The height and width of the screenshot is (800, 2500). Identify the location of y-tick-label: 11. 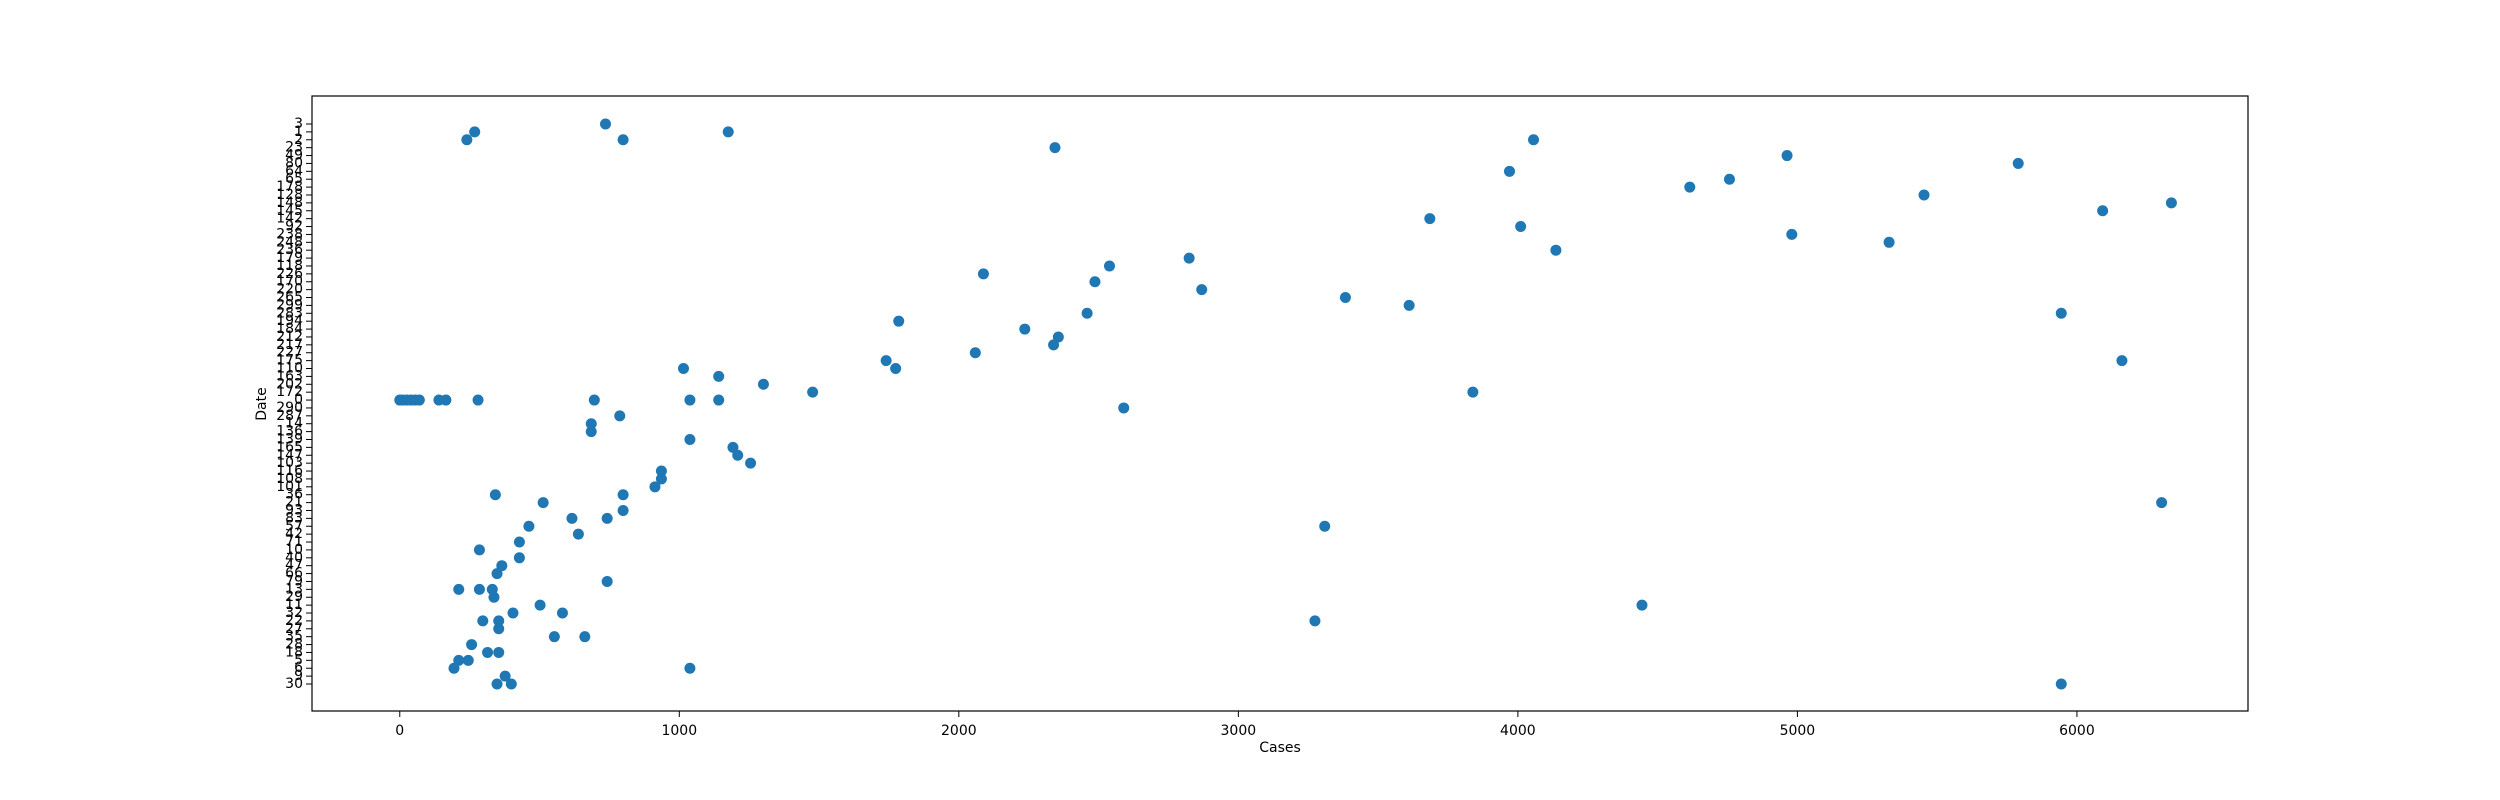
(294, 605).